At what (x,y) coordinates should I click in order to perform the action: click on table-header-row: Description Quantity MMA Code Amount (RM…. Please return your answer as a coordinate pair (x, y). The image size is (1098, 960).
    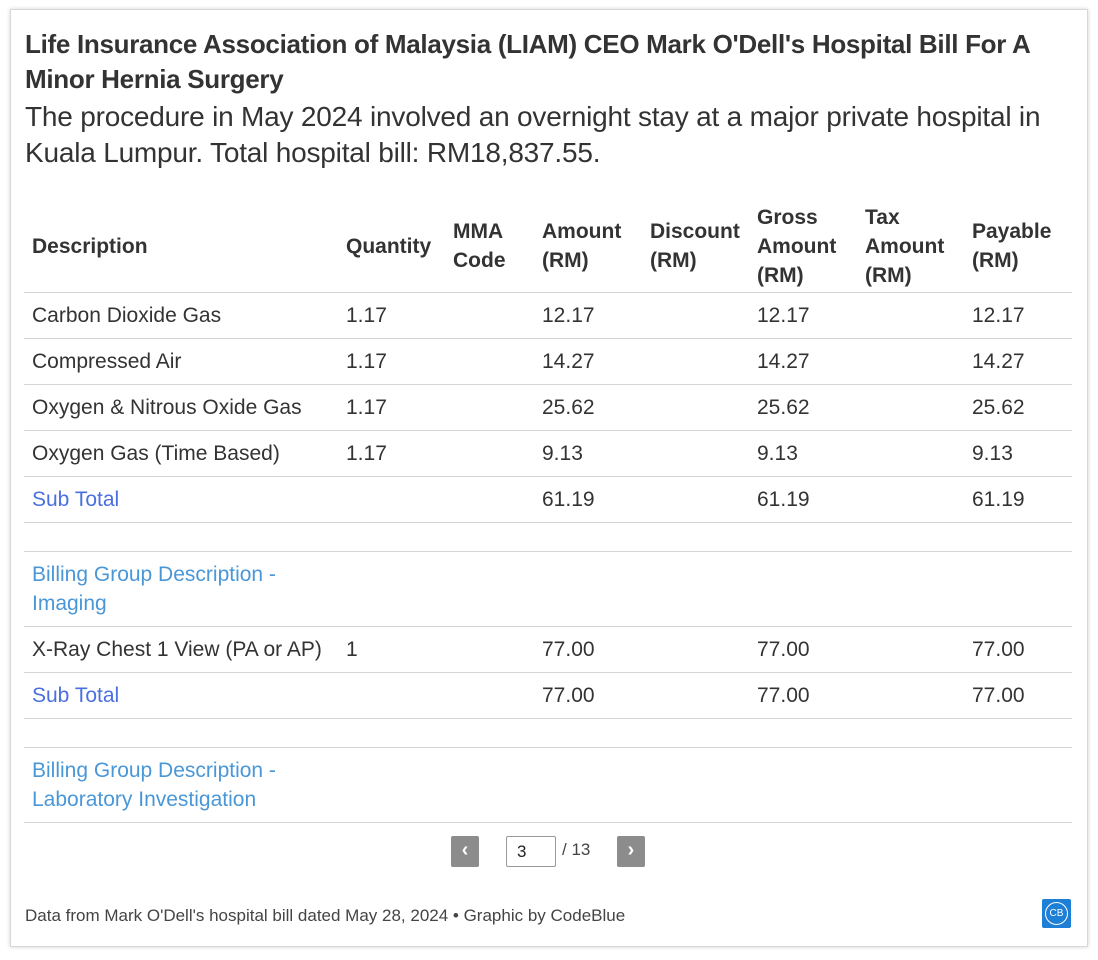
    Looking at the image, I should click on (548, 246).